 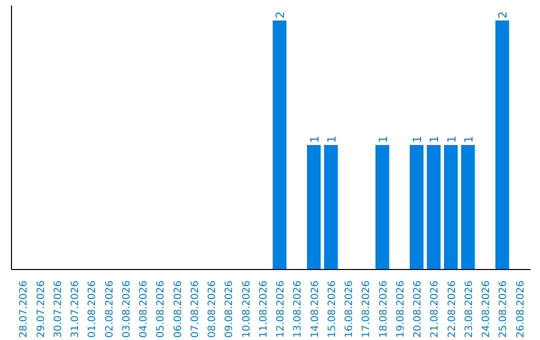 I want to click on x-tick-label: 09.08.2026, so click(x=230, y=309).